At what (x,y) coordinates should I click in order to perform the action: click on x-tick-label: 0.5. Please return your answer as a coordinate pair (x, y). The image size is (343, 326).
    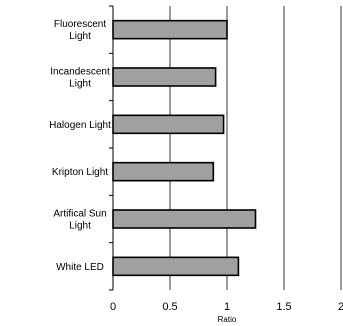
    Looking at the image, I should click on (169, 307).